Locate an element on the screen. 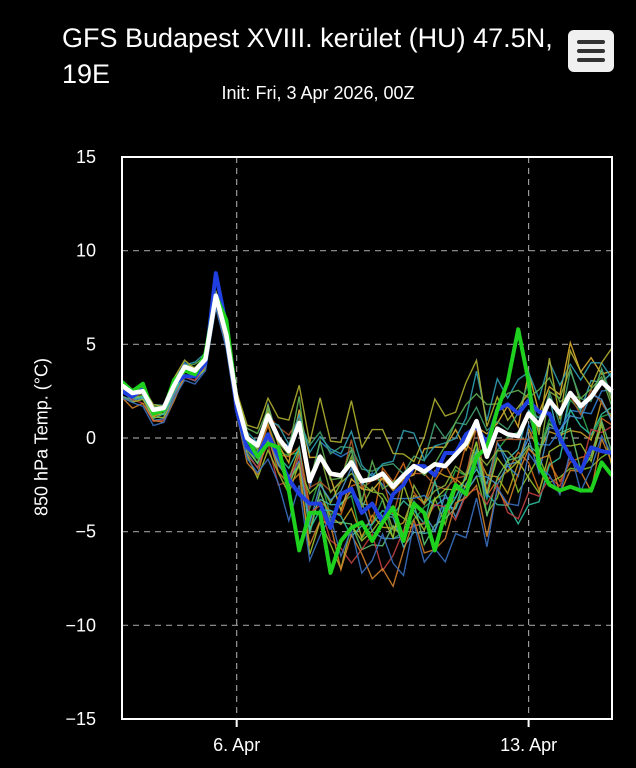  y-tick-labels: 15 10 5 0 −5 −10 −15 is located at coordinates (80, 438).